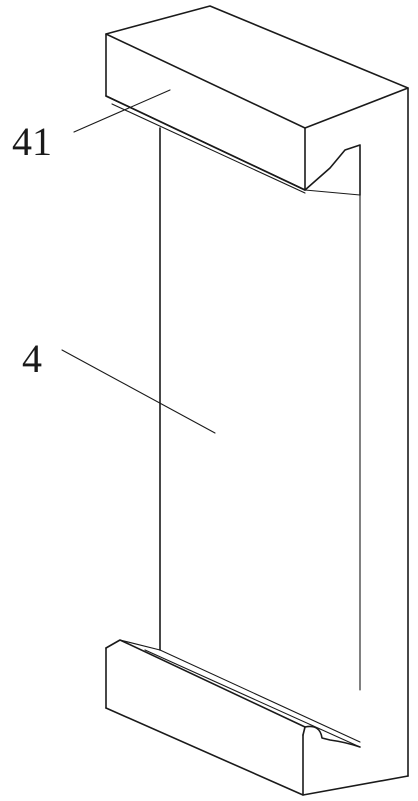 The width and height of the screenshot is (418, 801). What do you see at coordinates (233, 717) in the screenshot?
I see `bottom-flange` at bounding box center [233, 717].